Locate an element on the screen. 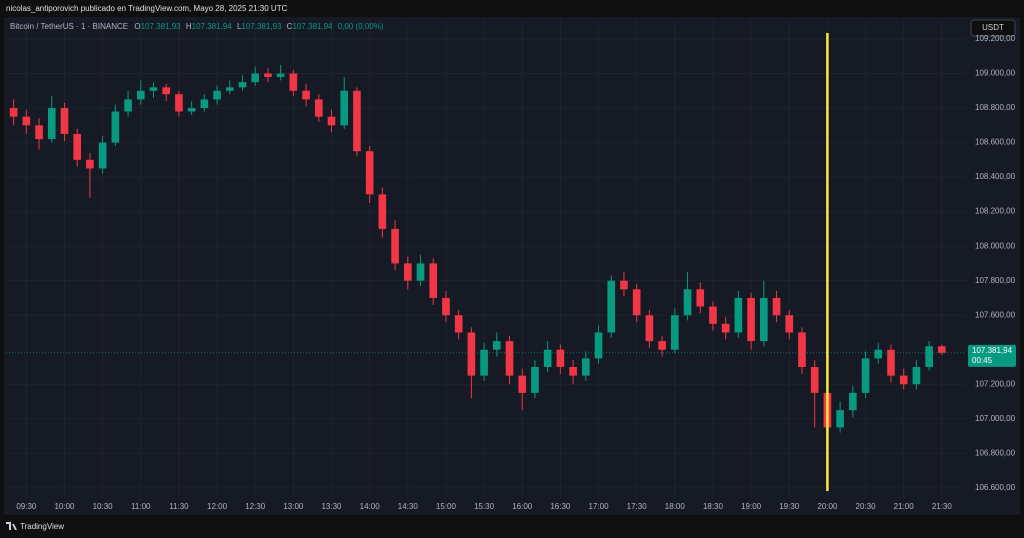 This screenshot has height=538, width=1024. x-tick-label: 18:30 is located at coordinates (713, 506).